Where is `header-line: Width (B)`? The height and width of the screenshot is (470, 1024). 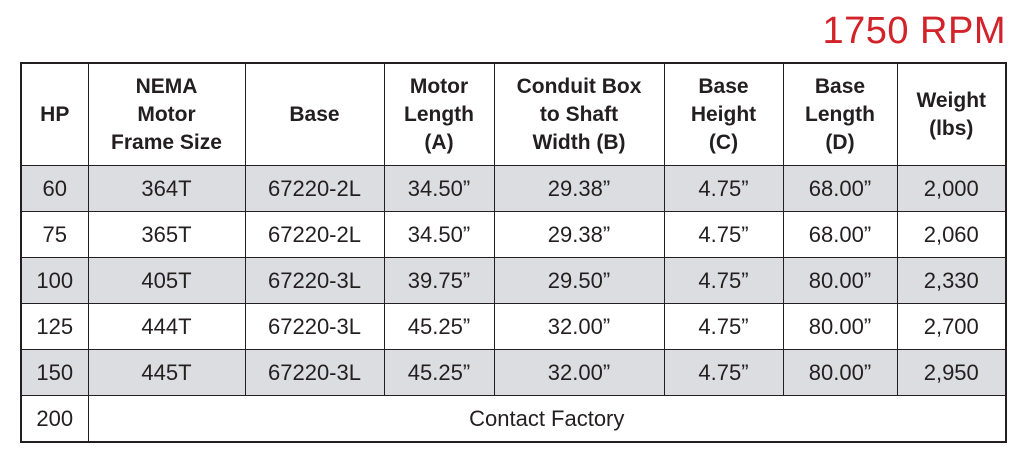
header-line: Width (B) is located at coordinates (579, 142).